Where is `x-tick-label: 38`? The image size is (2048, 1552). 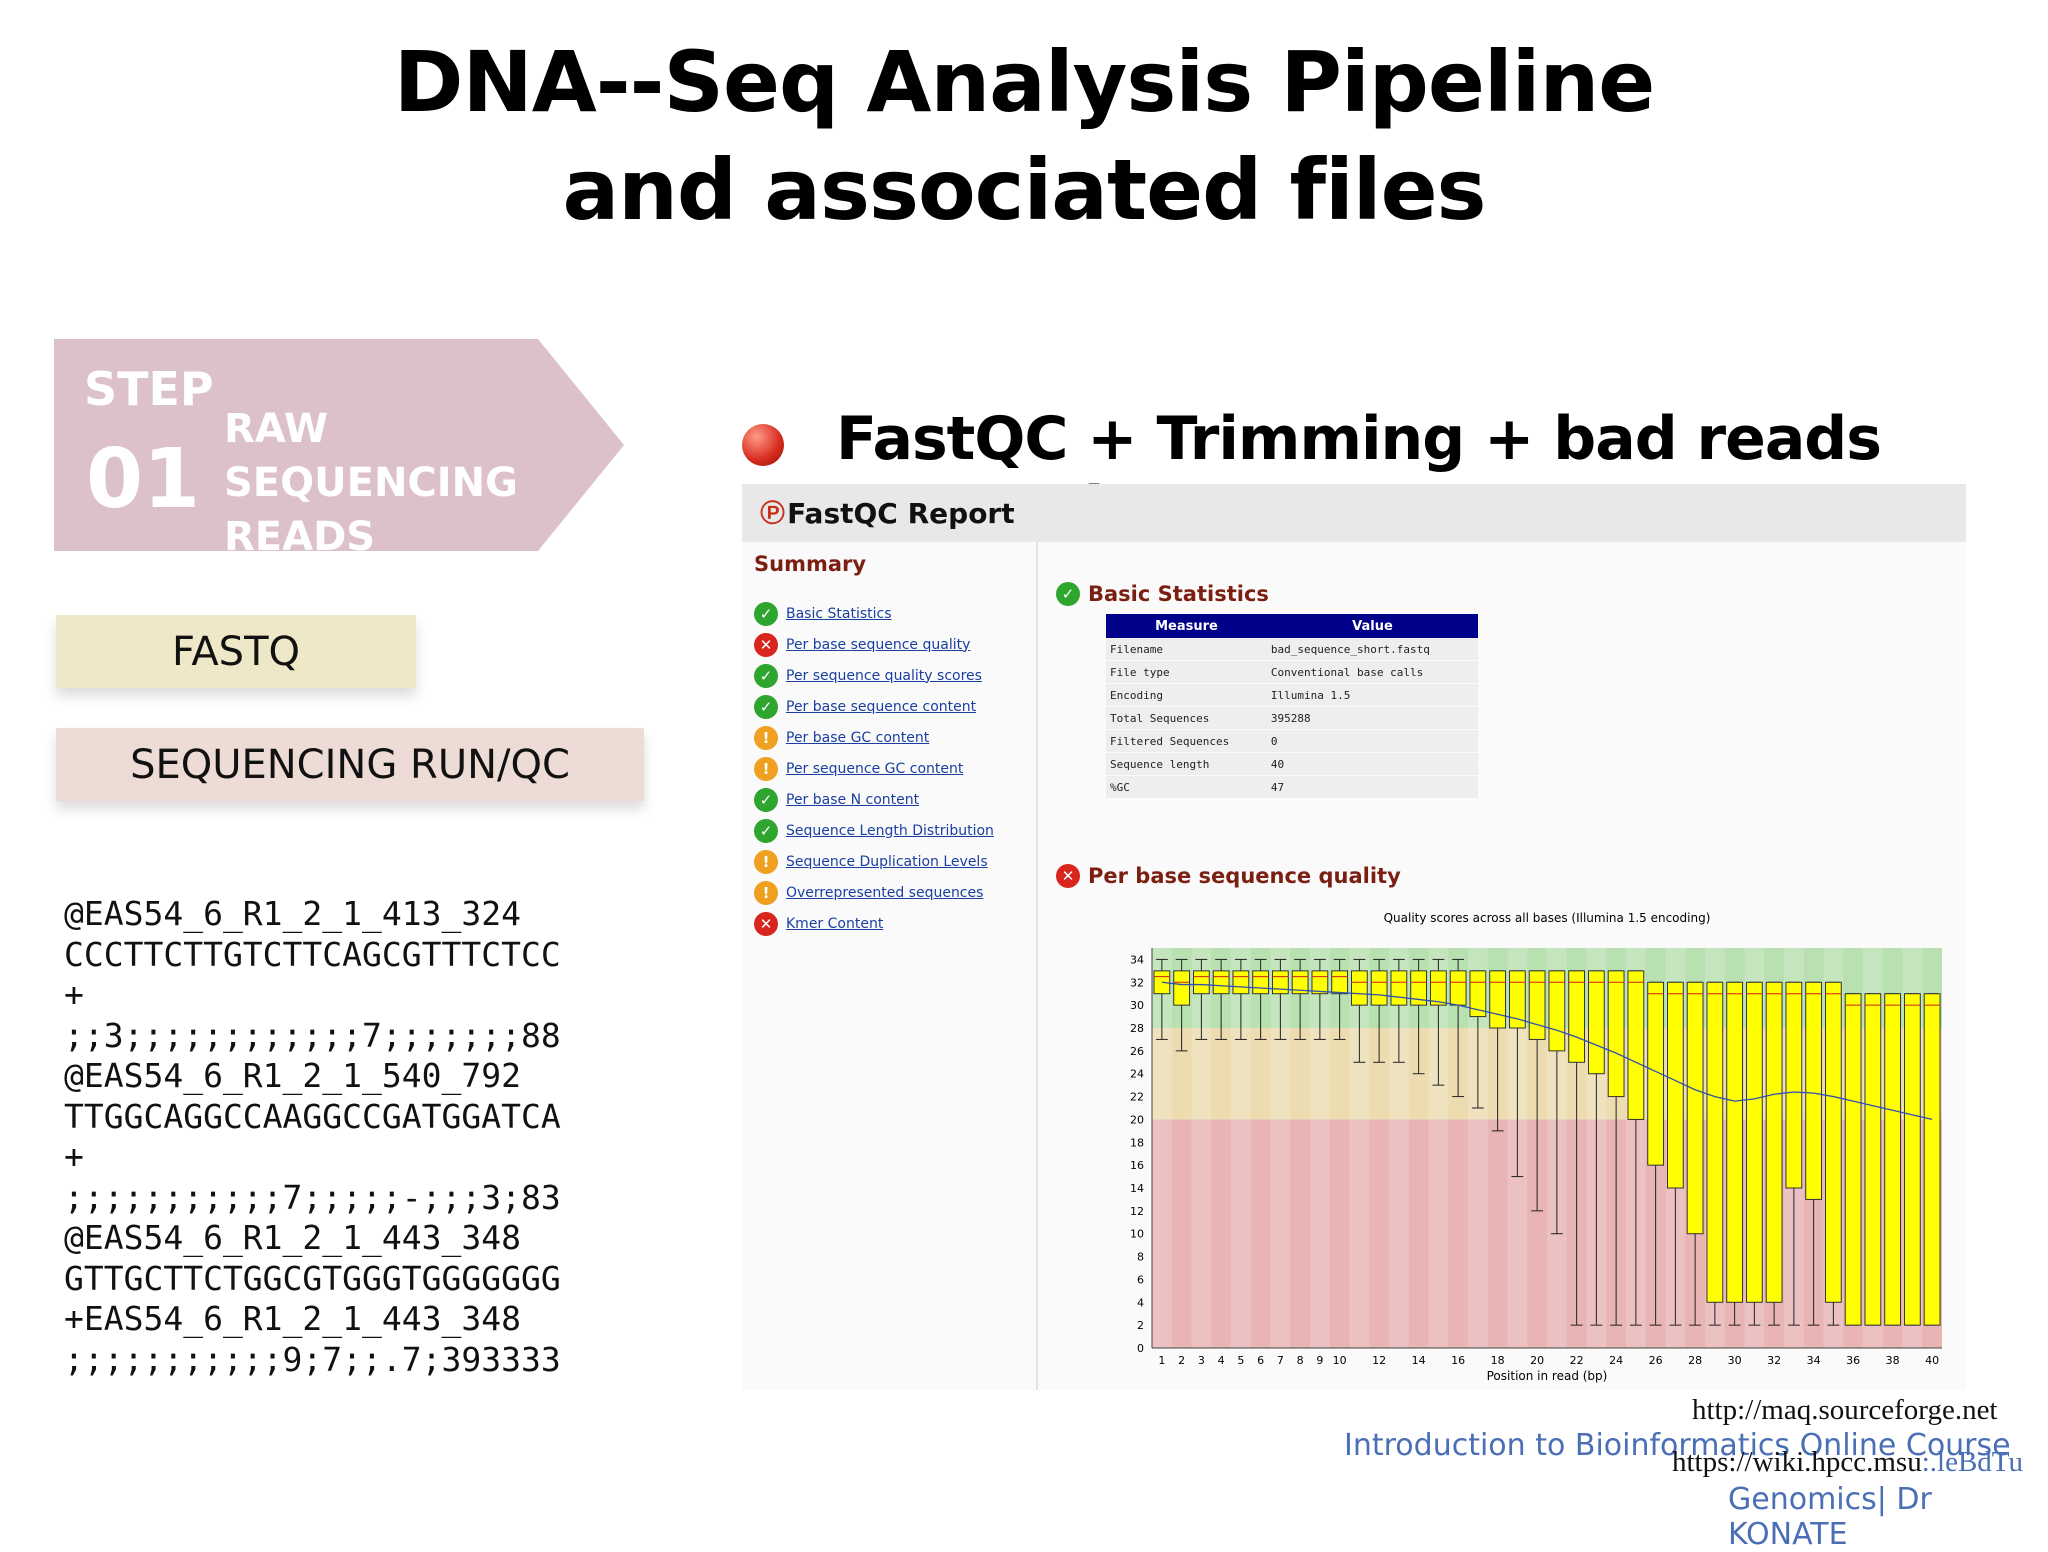 x-tick-label: 38 is located at coordinates (1893, 1360).